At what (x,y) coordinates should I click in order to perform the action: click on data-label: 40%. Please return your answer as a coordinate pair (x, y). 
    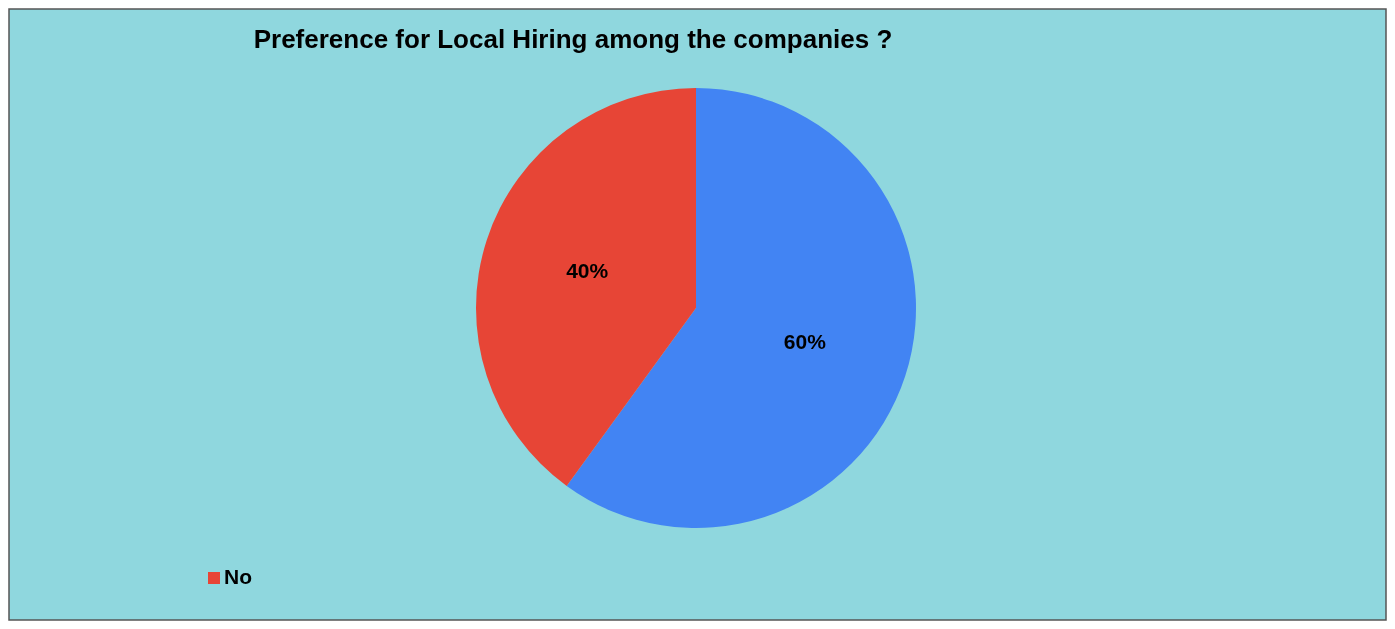
    Looking at the image, I should click on (587, 271).